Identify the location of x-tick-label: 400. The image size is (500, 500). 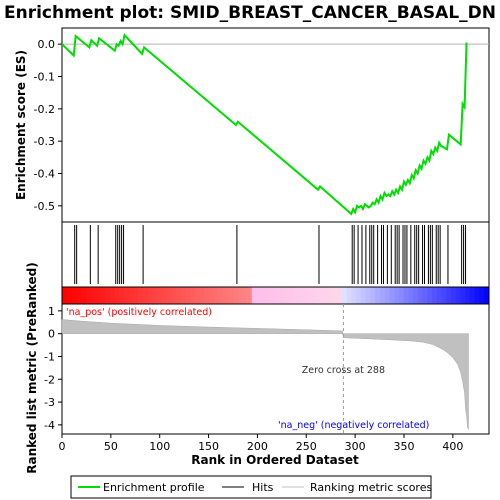
(452, 446).